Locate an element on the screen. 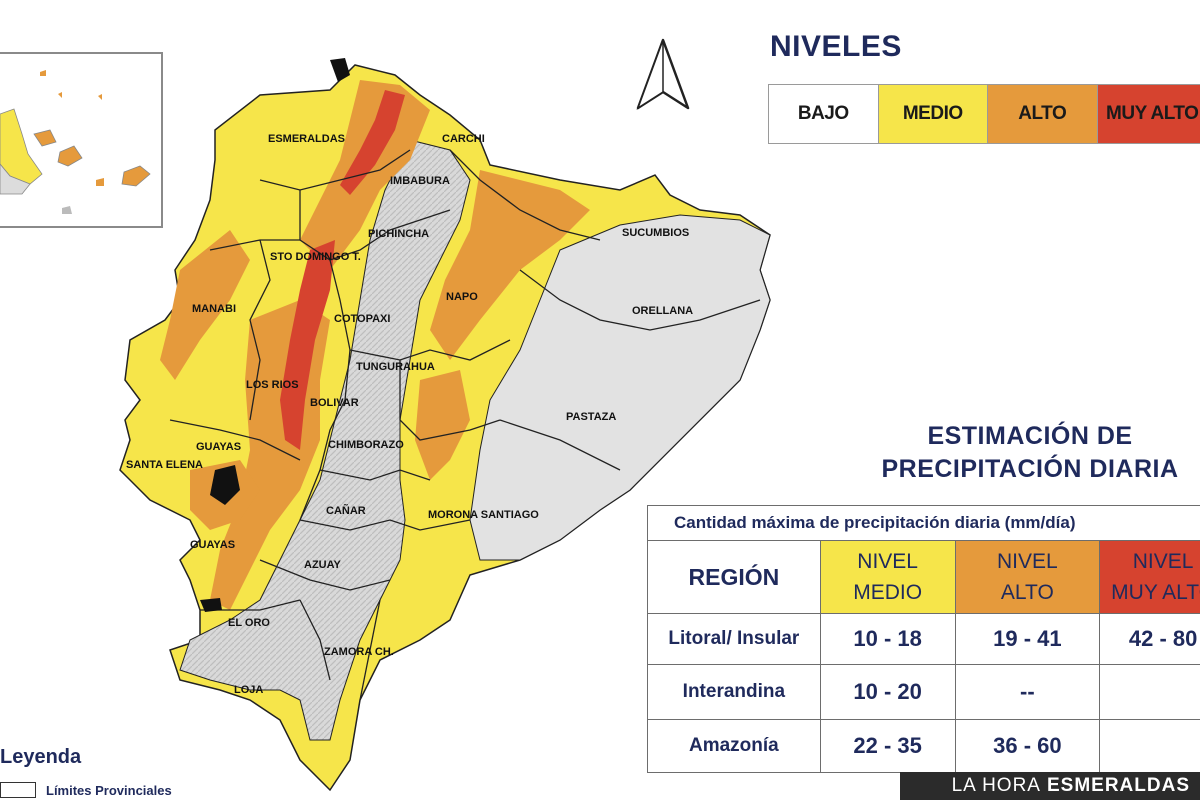  label-esmeraldas: ESMERALDAS is located at coordinates (306, 139).